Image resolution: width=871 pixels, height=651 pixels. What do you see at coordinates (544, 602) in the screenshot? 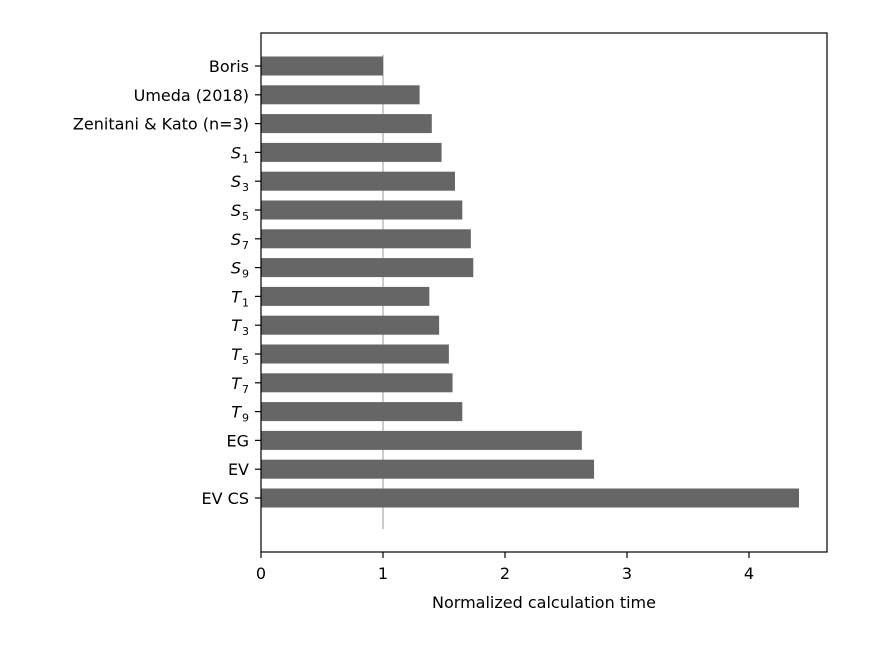
I see `x-axis-title: Normalized calculation time` at bounding box center [544, 602].